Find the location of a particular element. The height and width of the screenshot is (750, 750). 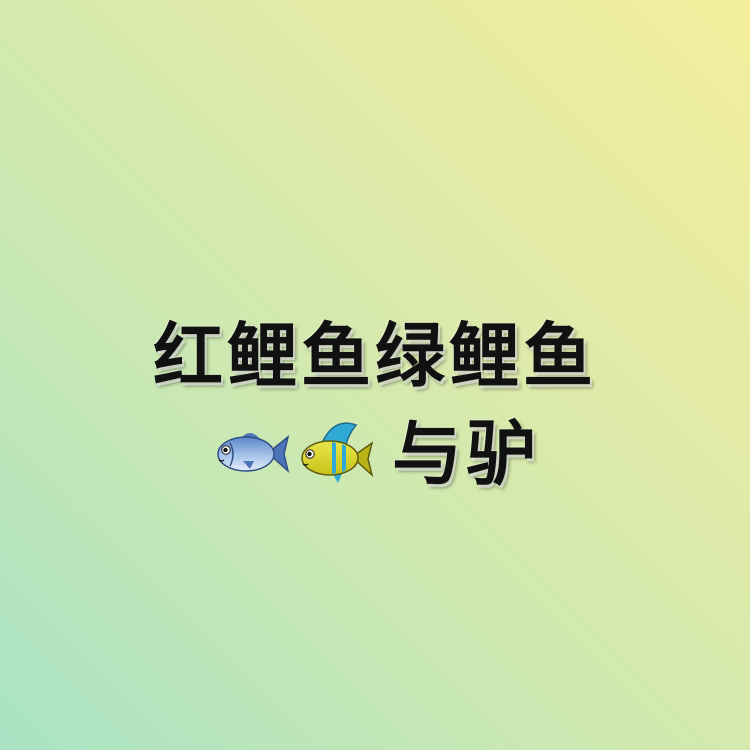

subtitle-line: 与驴 is located at coordinates (375, 454).